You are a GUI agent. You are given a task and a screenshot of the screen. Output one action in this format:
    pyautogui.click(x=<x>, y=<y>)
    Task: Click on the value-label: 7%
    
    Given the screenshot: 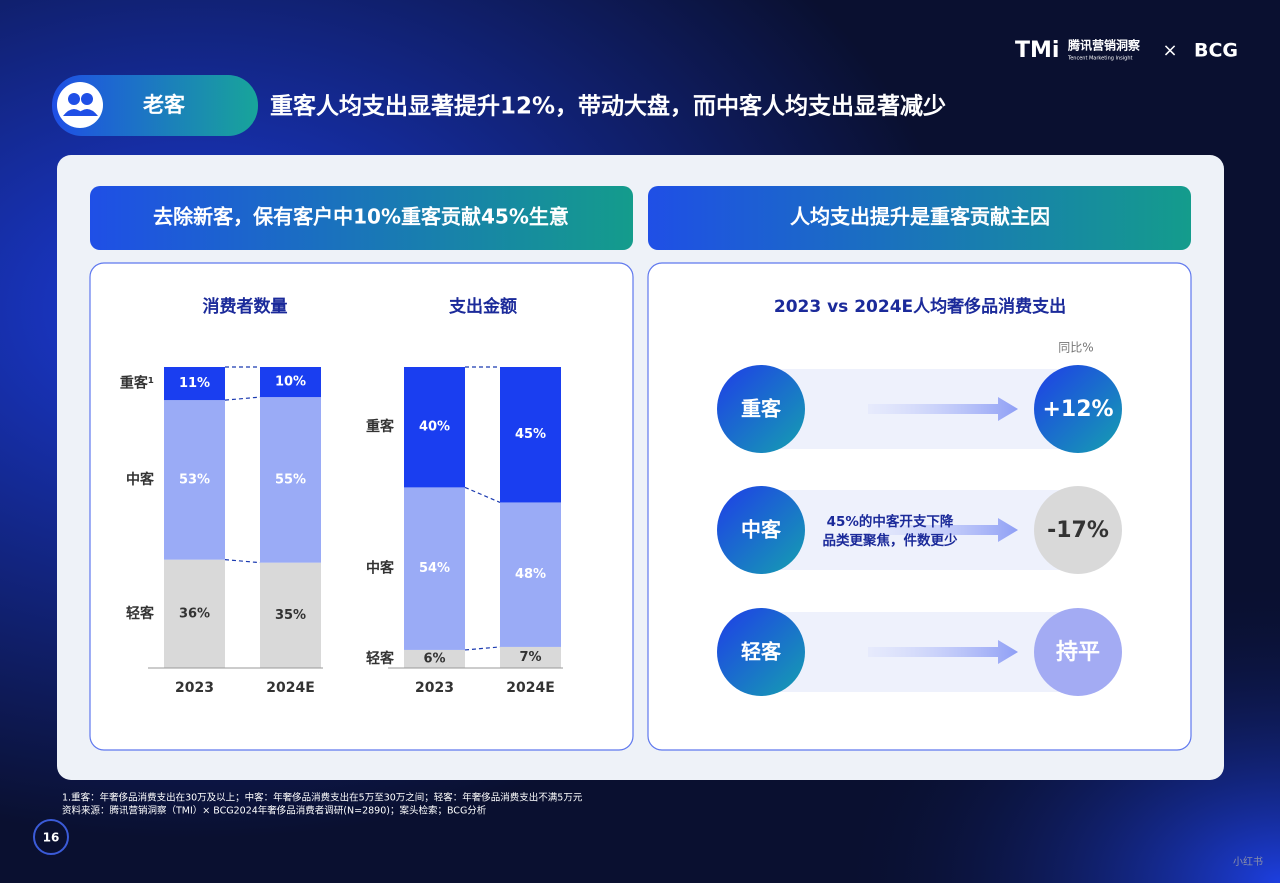 What is the action you would take?
    pyautogui.click(x=530, y=657)
    